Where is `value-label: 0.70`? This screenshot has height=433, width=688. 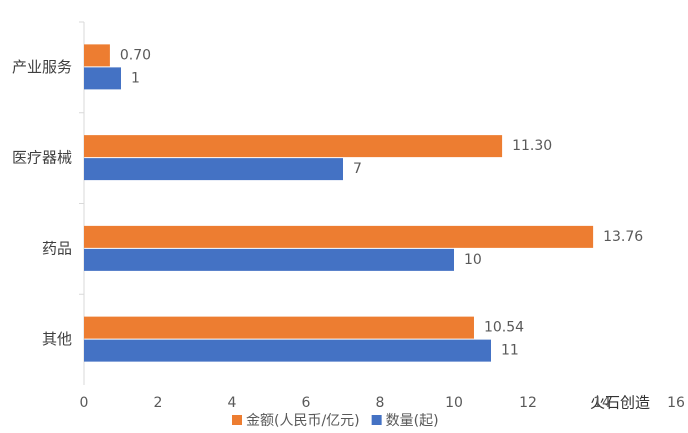
value-label: 0.70 is located at coordinates (135, 55).